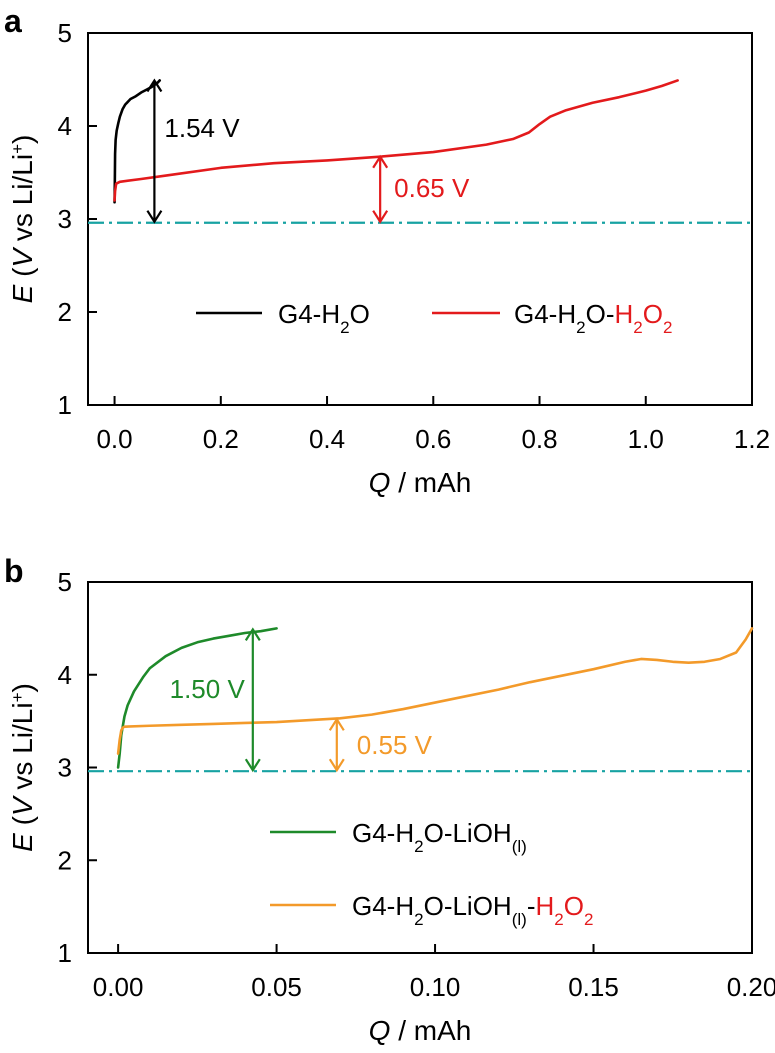 This screenshot has height=1053, width=775. What do you see at coordinates (202, 128) in the screenshot?
I see `annotation-label: 1.54 V` at bounding box center [202, 128].